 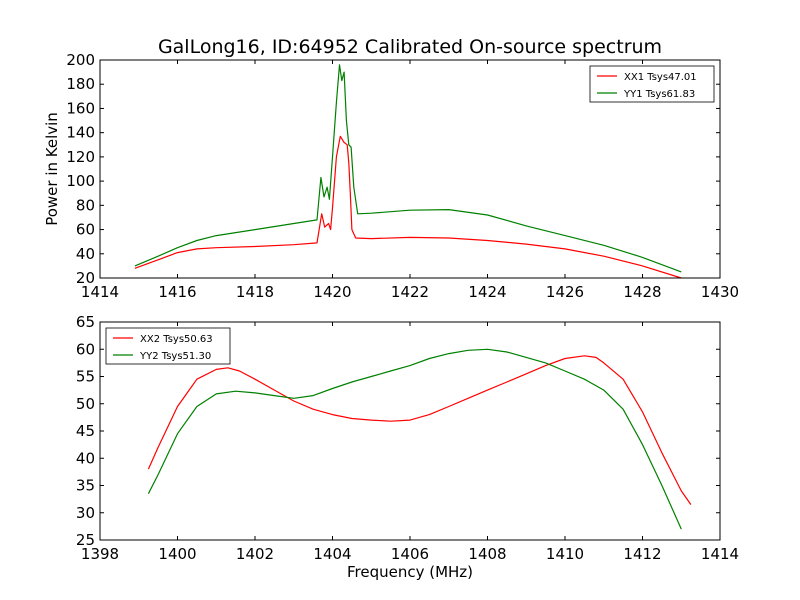 What do you see at coordinates (85, 540) in the screenshot?
I see `bottom-y-tick-label: 25` at bounding box center [85, 540].